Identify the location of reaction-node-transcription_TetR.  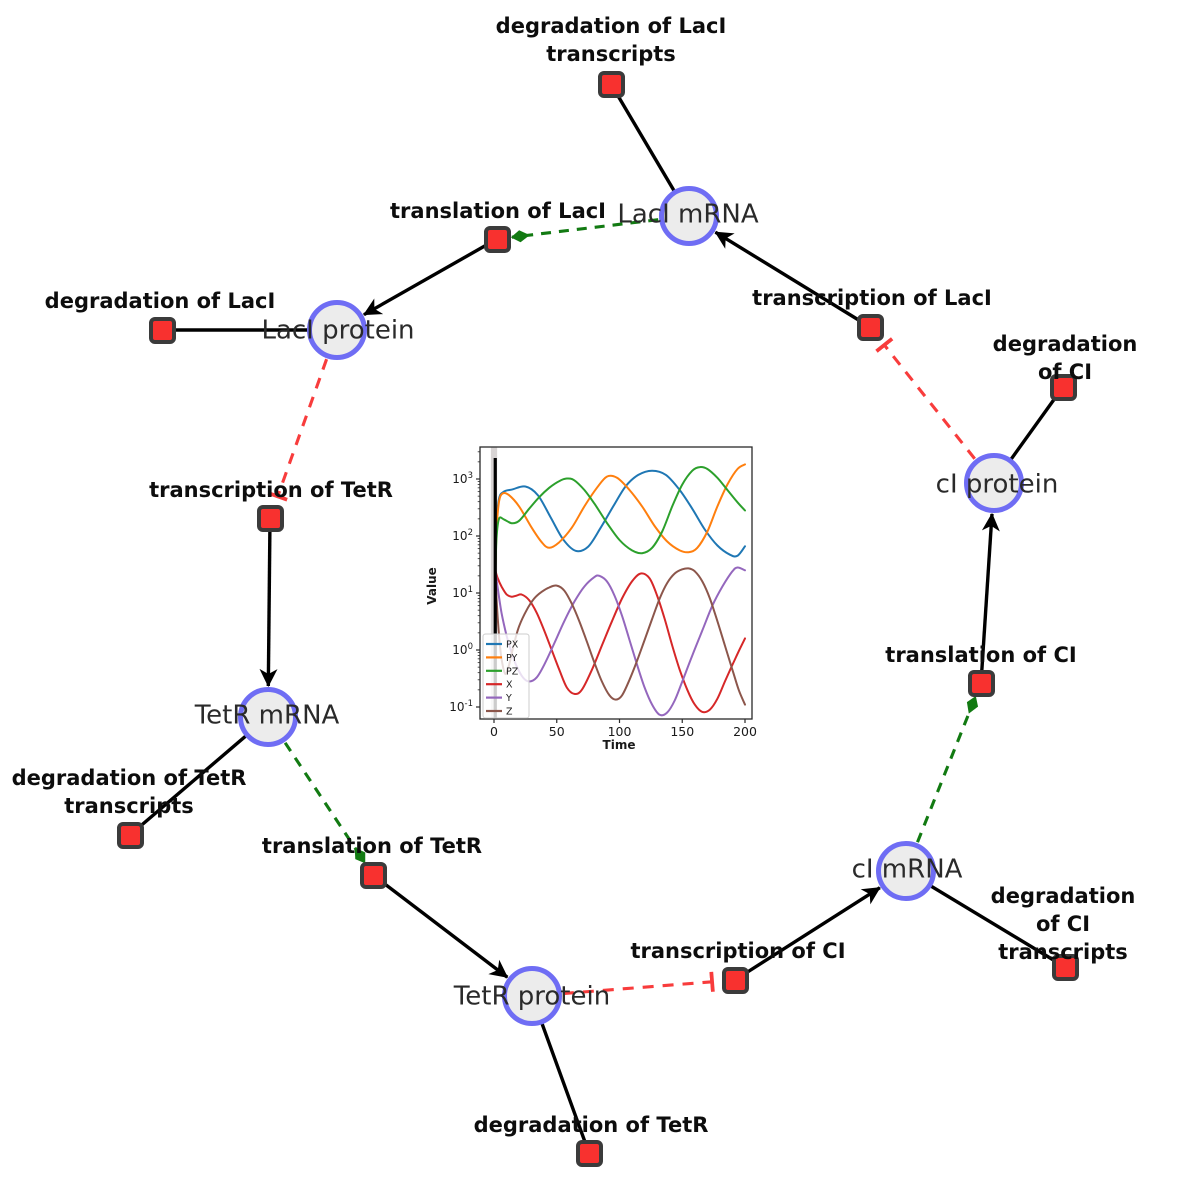
(270, 518).